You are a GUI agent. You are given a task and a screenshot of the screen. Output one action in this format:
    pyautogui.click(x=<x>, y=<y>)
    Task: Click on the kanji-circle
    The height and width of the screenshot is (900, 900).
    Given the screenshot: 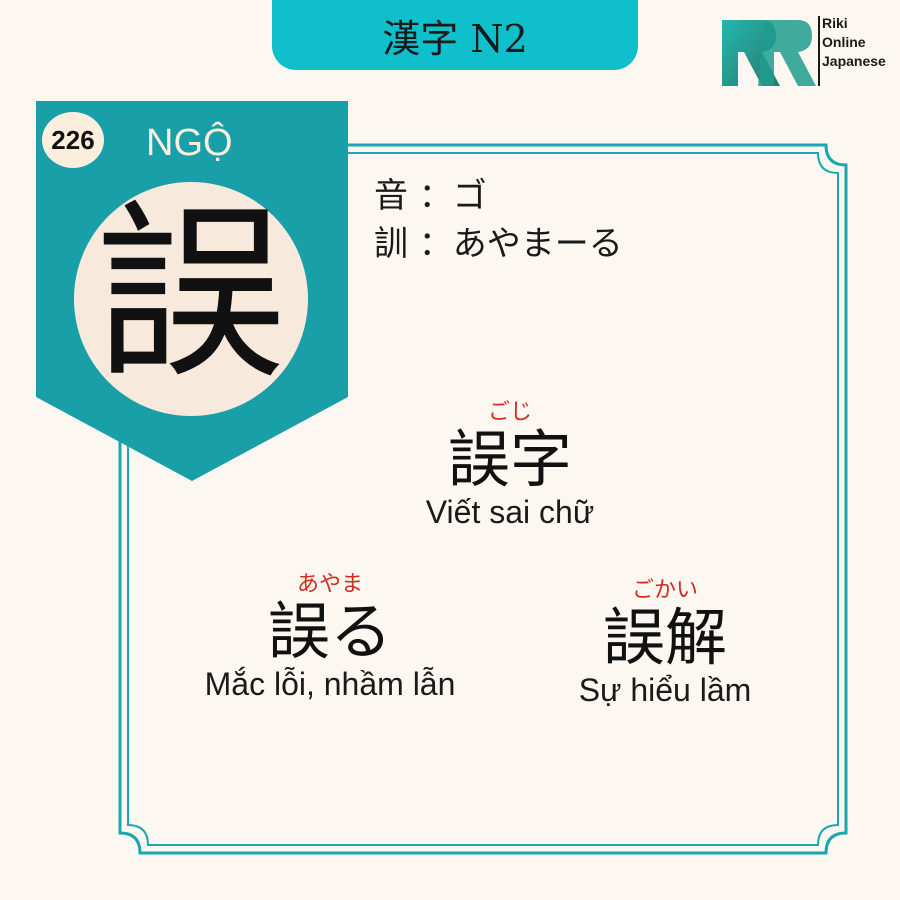 What is the action you would take?
    pyautogui.click(x=191, y=299)
    